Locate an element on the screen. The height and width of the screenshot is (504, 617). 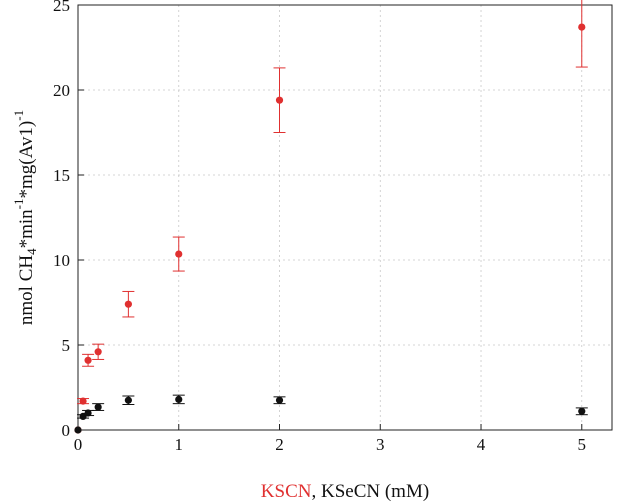
y-tick-label: 25 is located at coordinates (61, 7).